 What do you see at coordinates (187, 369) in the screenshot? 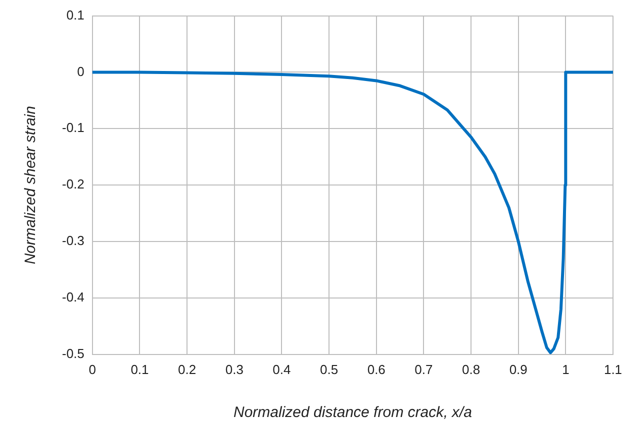
I see `x-tick-label: 0.2` at bounding box center [187, 369].